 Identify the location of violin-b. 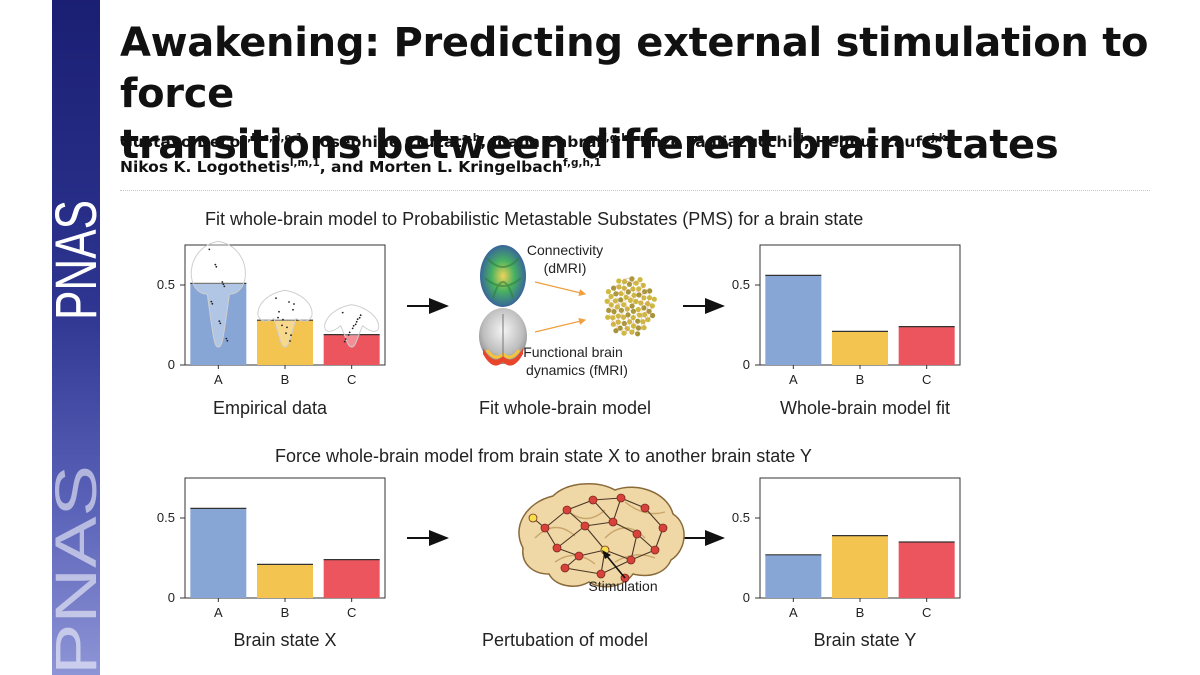
(285, 318).